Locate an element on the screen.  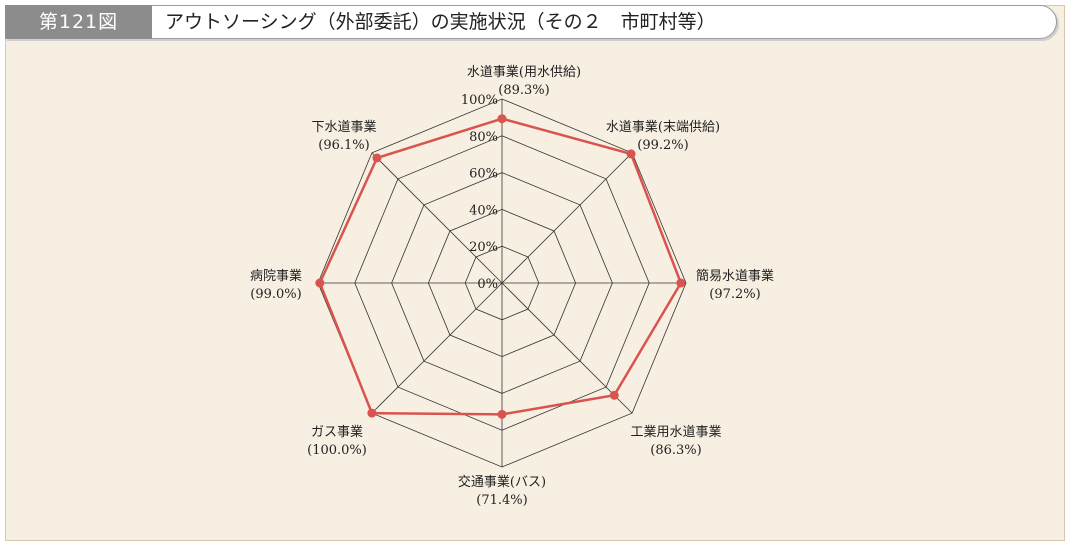
header-bar is located at coordinates (531, 22).